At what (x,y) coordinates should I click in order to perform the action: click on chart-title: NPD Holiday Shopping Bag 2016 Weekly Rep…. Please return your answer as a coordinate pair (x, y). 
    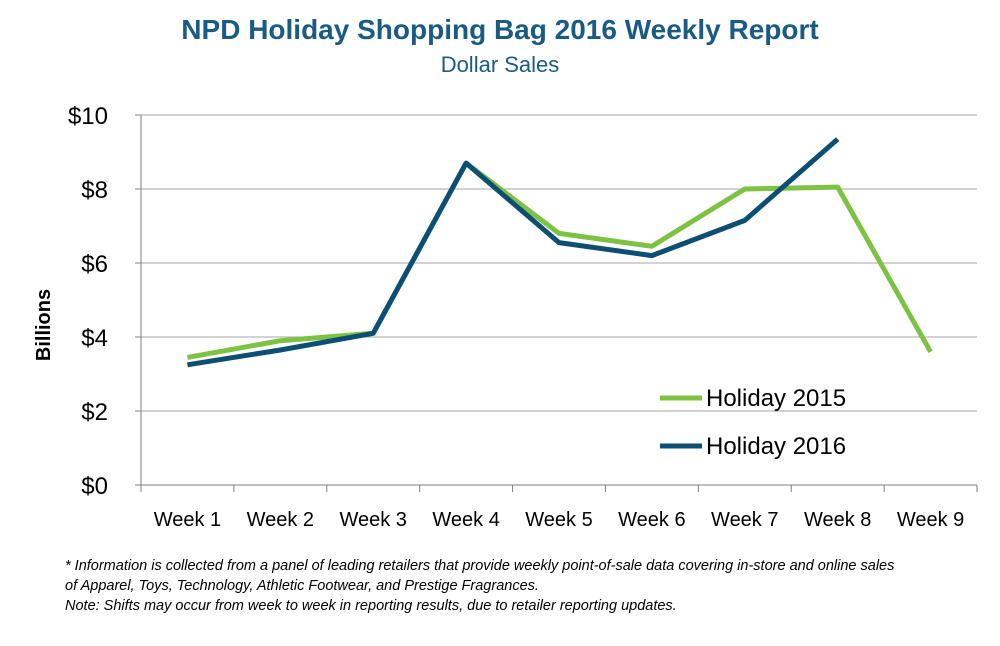
    Looking at the image, I should click on (500, 29).